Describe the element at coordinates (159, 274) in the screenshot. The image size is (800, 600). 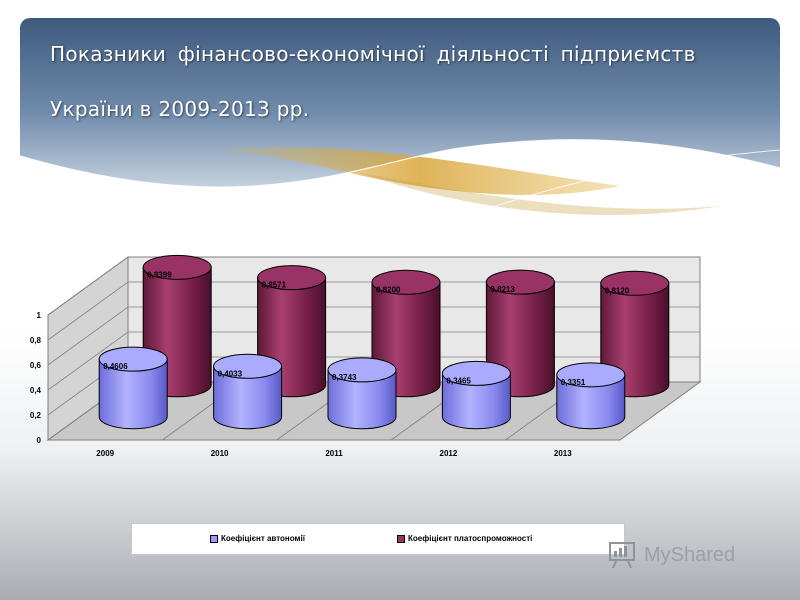
I see `data-label-solvency: 0,9399` at that location.